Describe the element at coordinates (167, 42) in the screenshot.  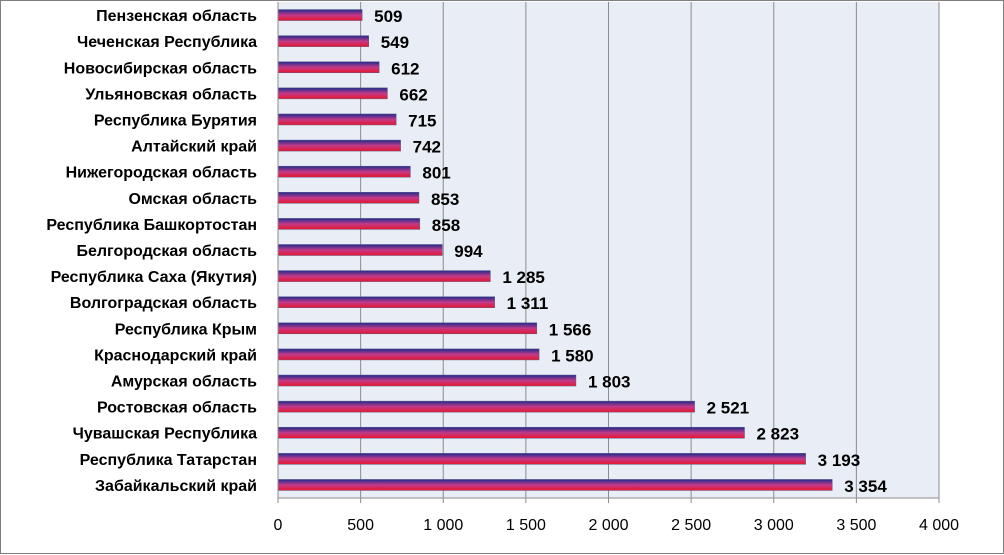
I see `category-label: Чеченская Республика` at that location.